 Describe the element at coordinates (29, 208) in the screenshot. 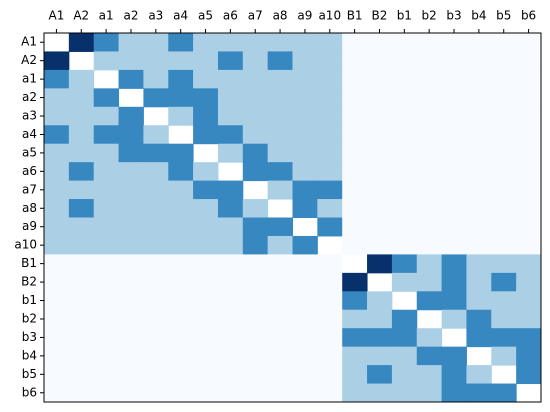

I see `y-tick-label: a8` at that location.